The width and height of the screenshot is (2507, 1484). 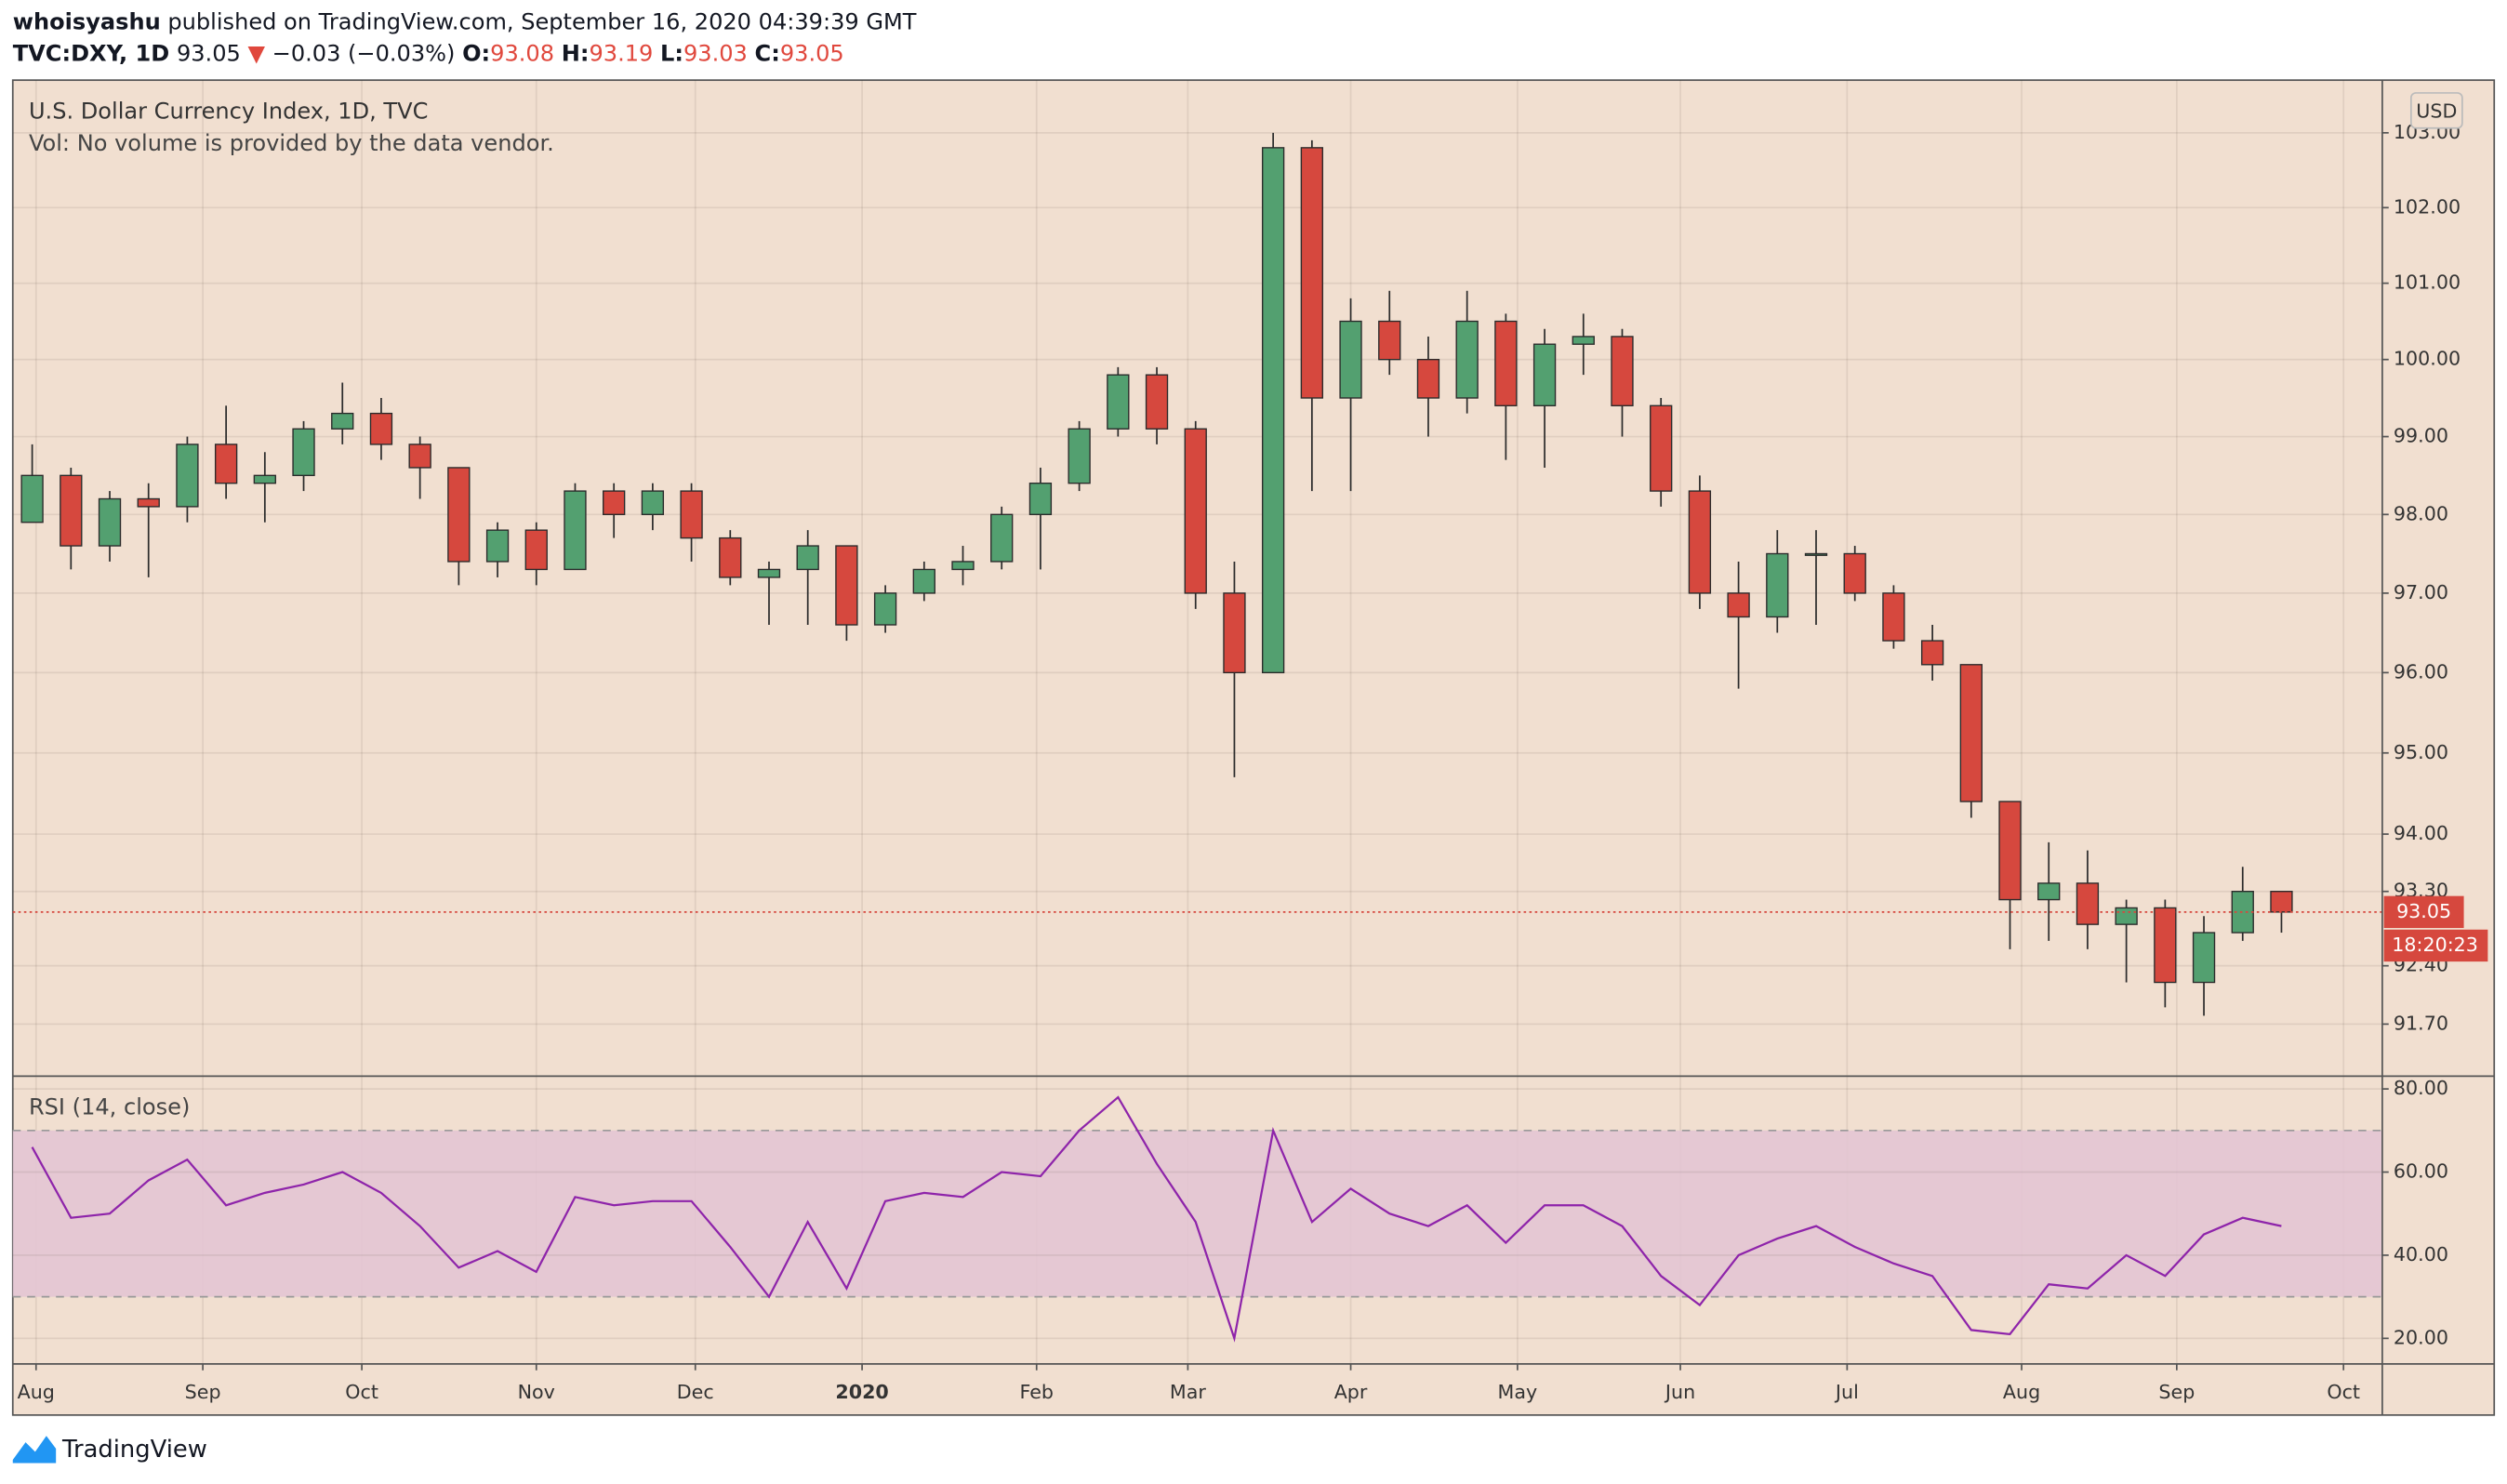 What do you see at coordinates (1518, 1392) in the screenshot?
I see `x-tick-label: May` at bounding box center [1518, 1392].